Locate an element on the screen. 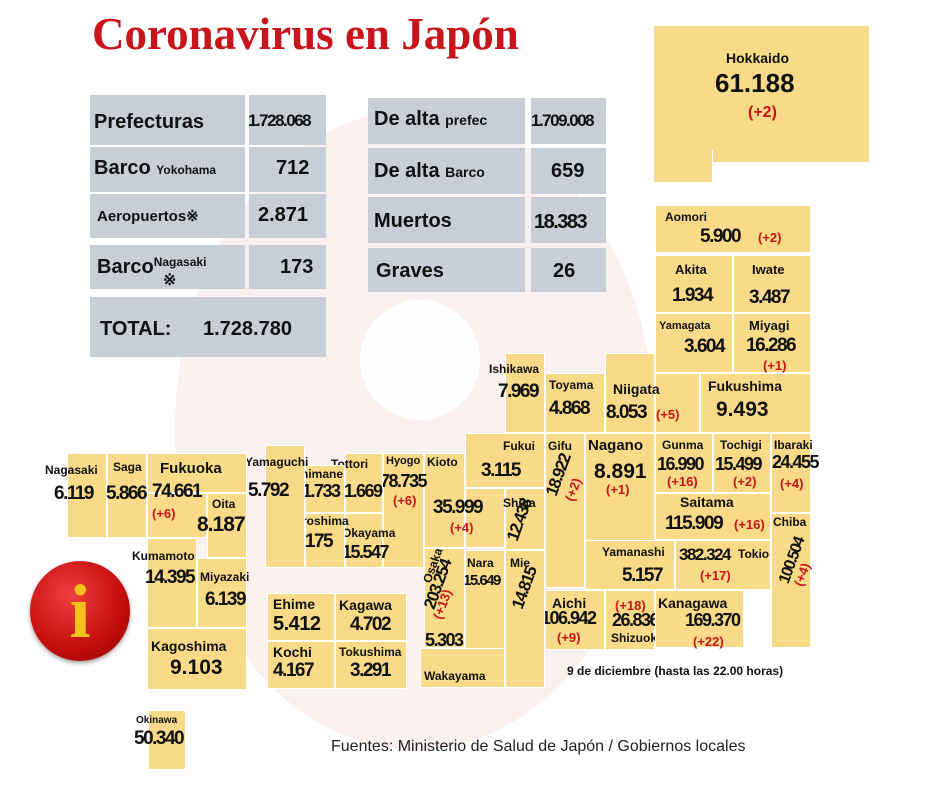  kumamoto-value: 14.395 is located at coordinates (170, 577).